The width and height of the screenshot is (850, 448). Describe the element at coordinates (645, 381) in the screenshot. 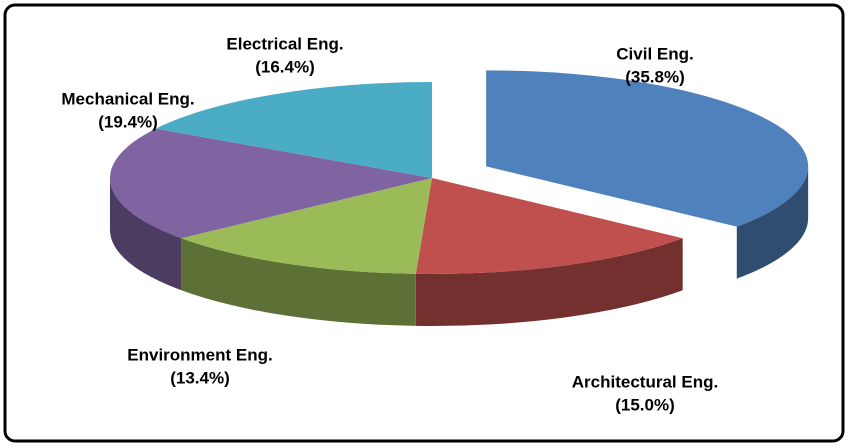

I see `slice-label-name: Architectural Eng.` at that location.